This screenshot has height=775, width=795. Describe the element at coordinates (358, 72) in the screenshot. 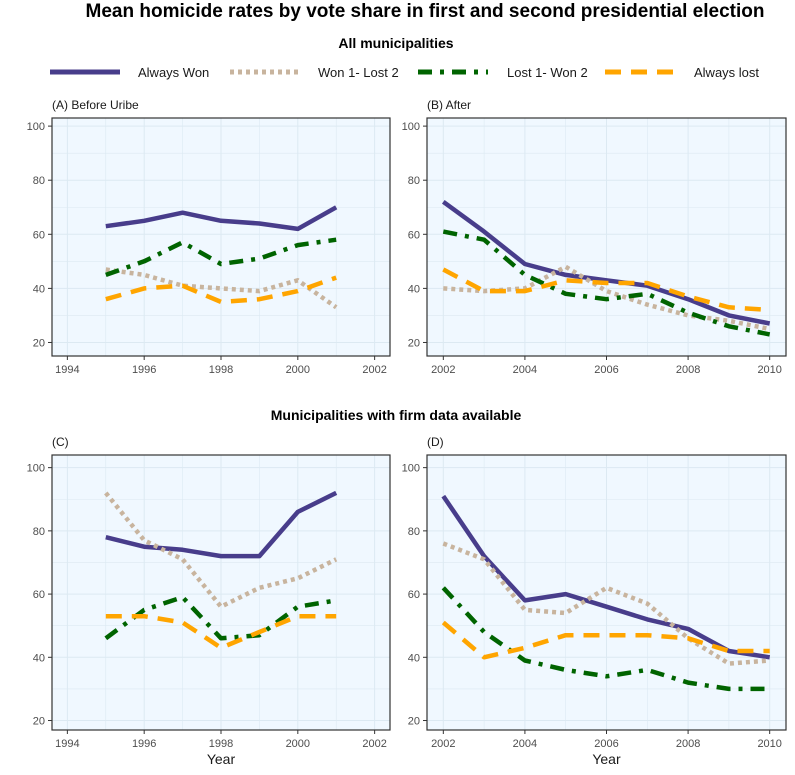

I see `legend-label-won1-lost2: Won 1- Lost 2` at that location.